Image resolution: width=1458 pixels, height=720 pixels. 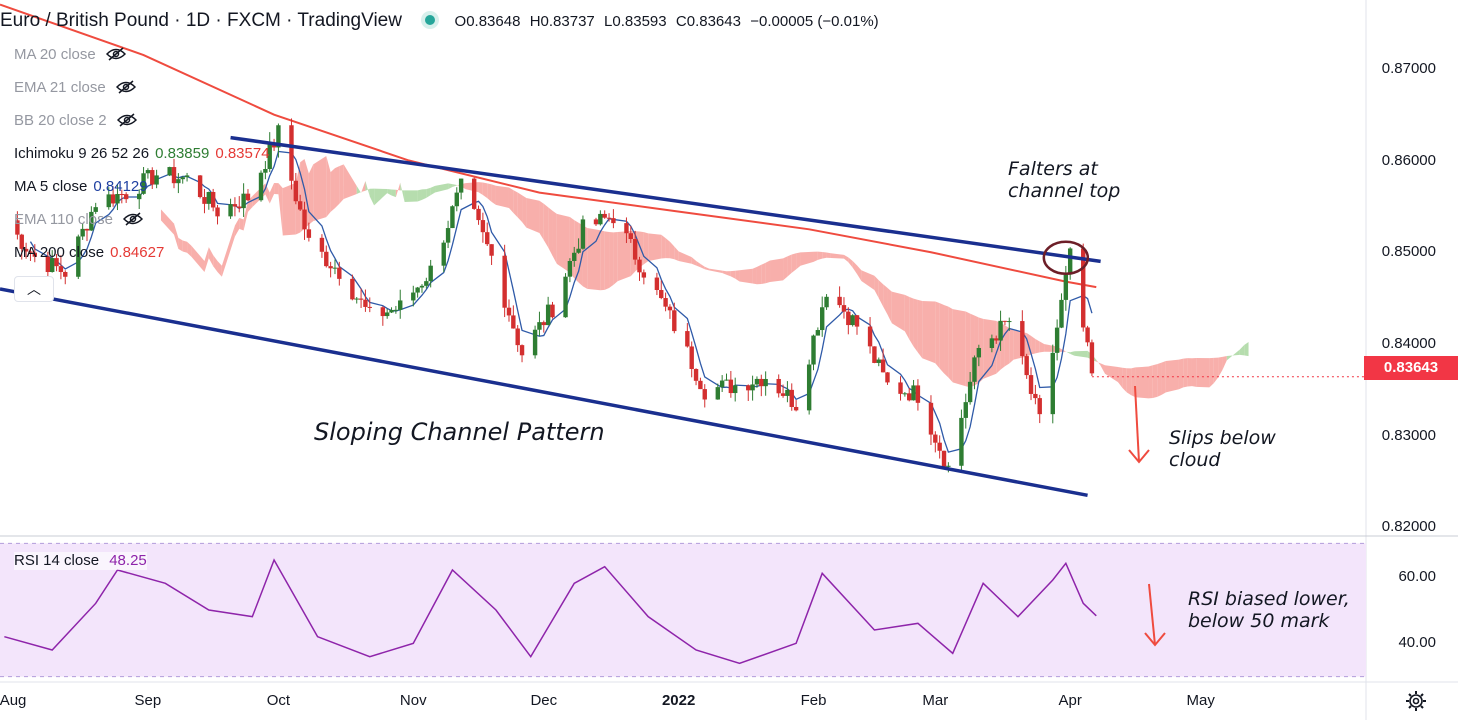 What do you see at coordinates (81, 187) in the screenshot?
I see `indicator-legend-row: MA 5 close 0.84129` at bounding box center [81, 187].